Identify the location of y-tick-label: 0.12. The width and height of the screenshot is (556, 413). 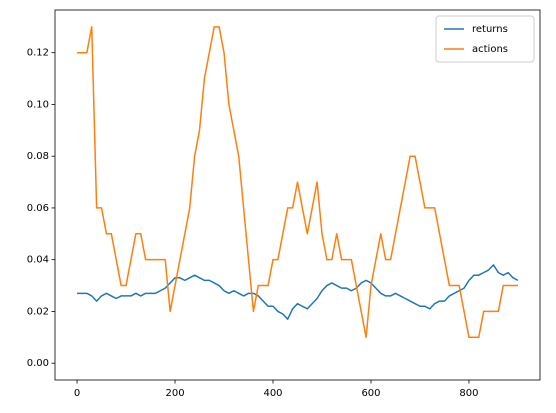
(38, 53).